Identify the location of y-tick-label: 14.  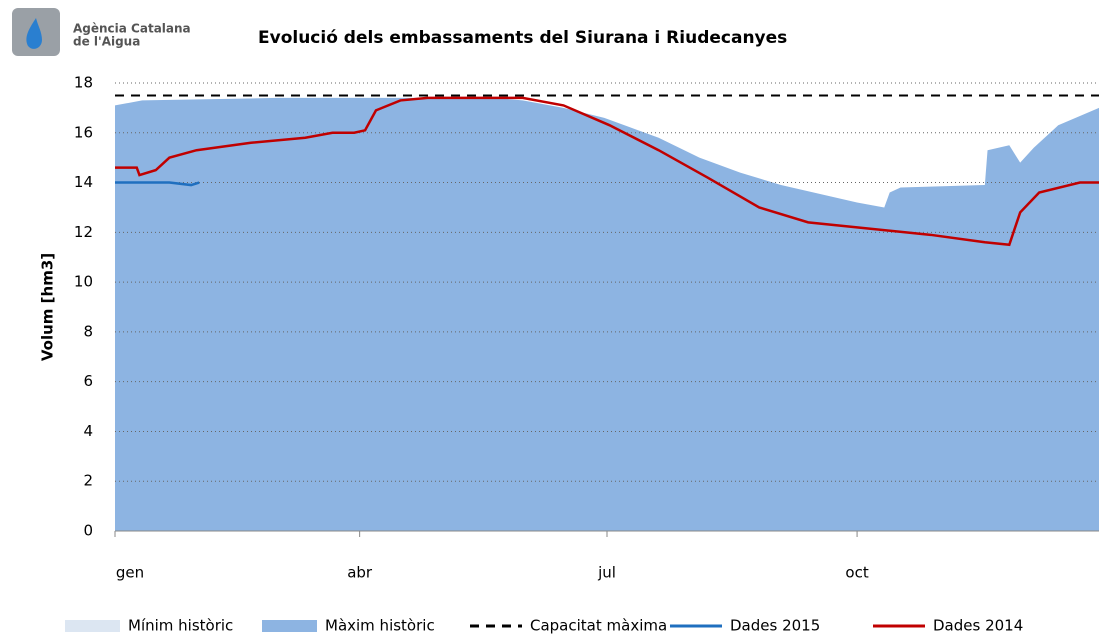
(83, 182).